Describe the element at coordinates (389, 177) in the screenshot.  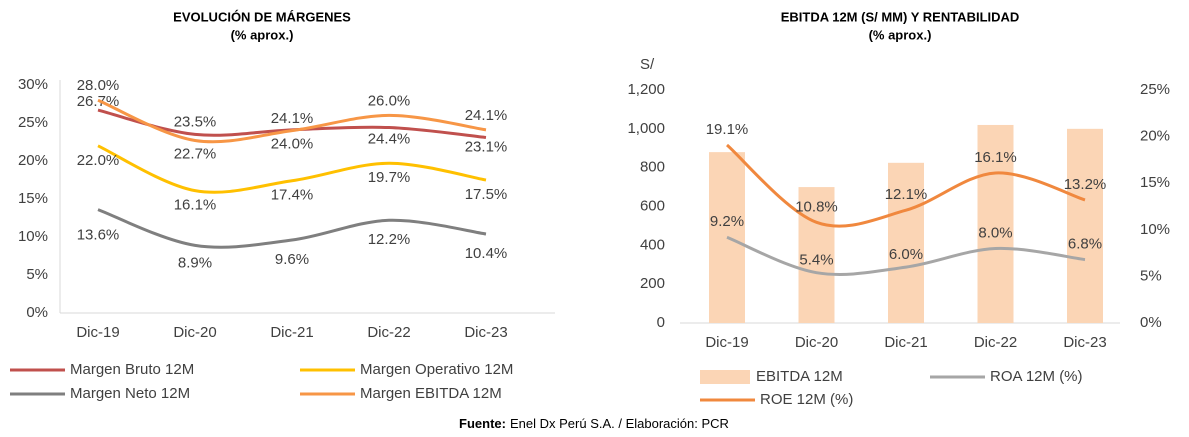
I see `data-label: 19.7%` at that location.